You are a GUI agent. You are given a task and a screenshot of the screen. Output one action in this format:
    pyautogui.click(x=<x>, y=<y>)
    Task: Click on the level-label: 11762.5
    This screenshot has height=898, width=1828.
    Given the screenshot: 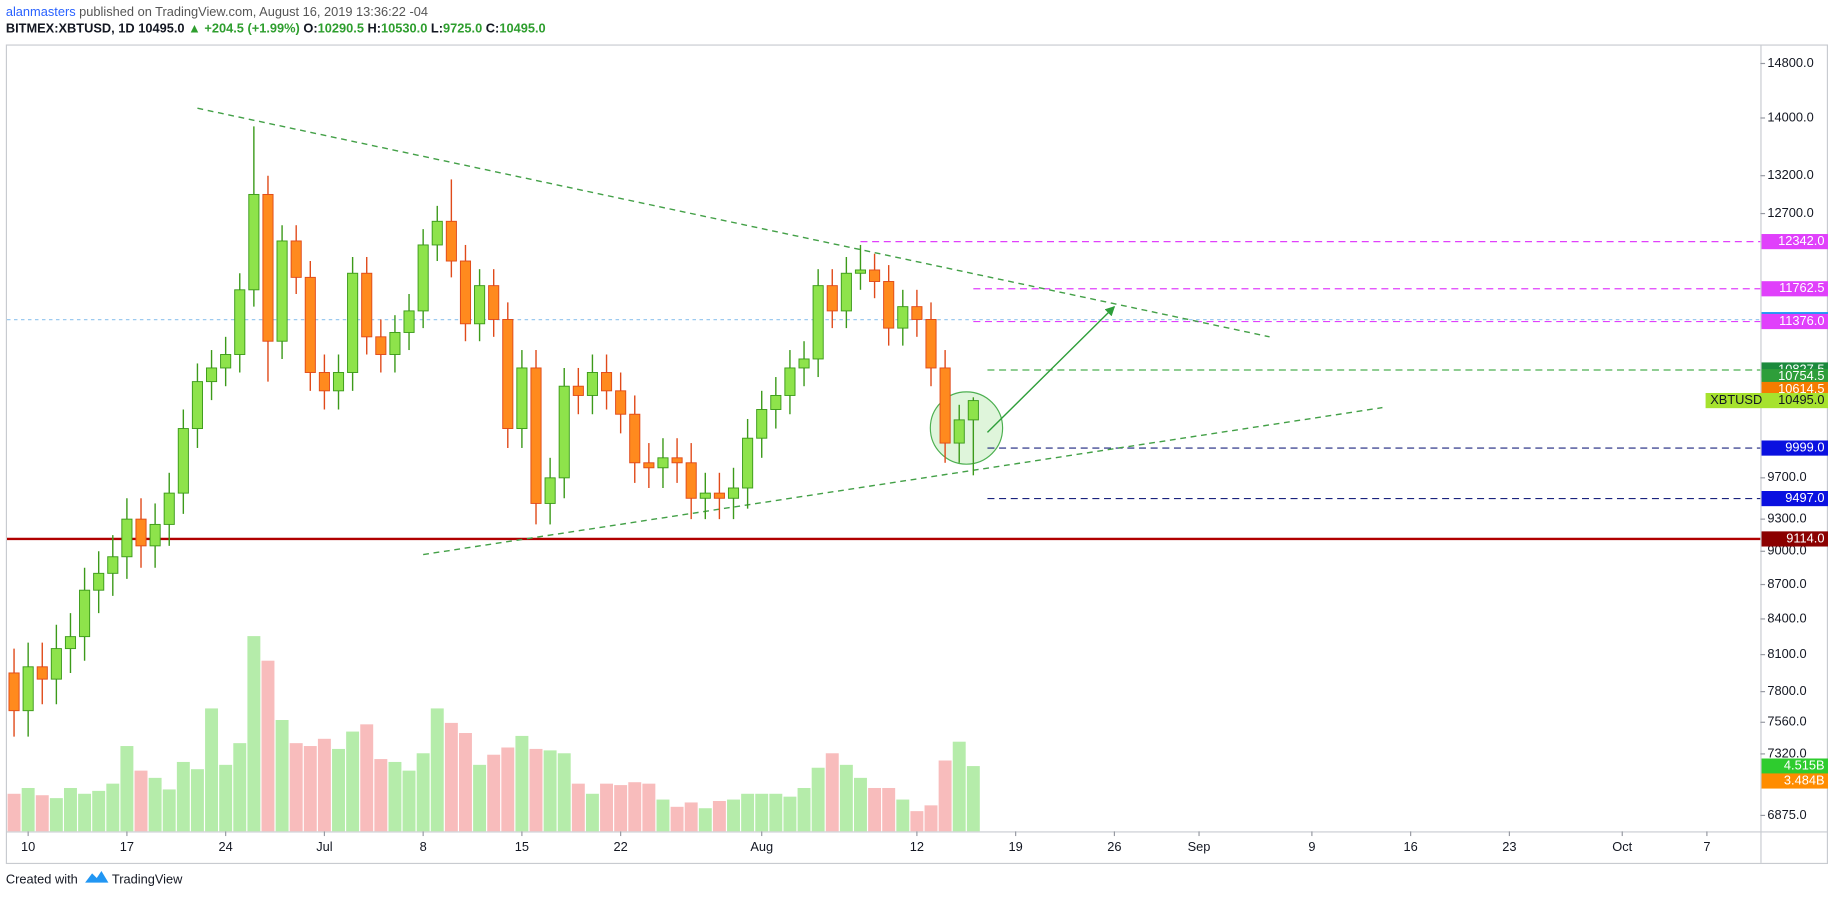 What is the action you would take?
    pyautogui.click(x=1801, y=287)
    